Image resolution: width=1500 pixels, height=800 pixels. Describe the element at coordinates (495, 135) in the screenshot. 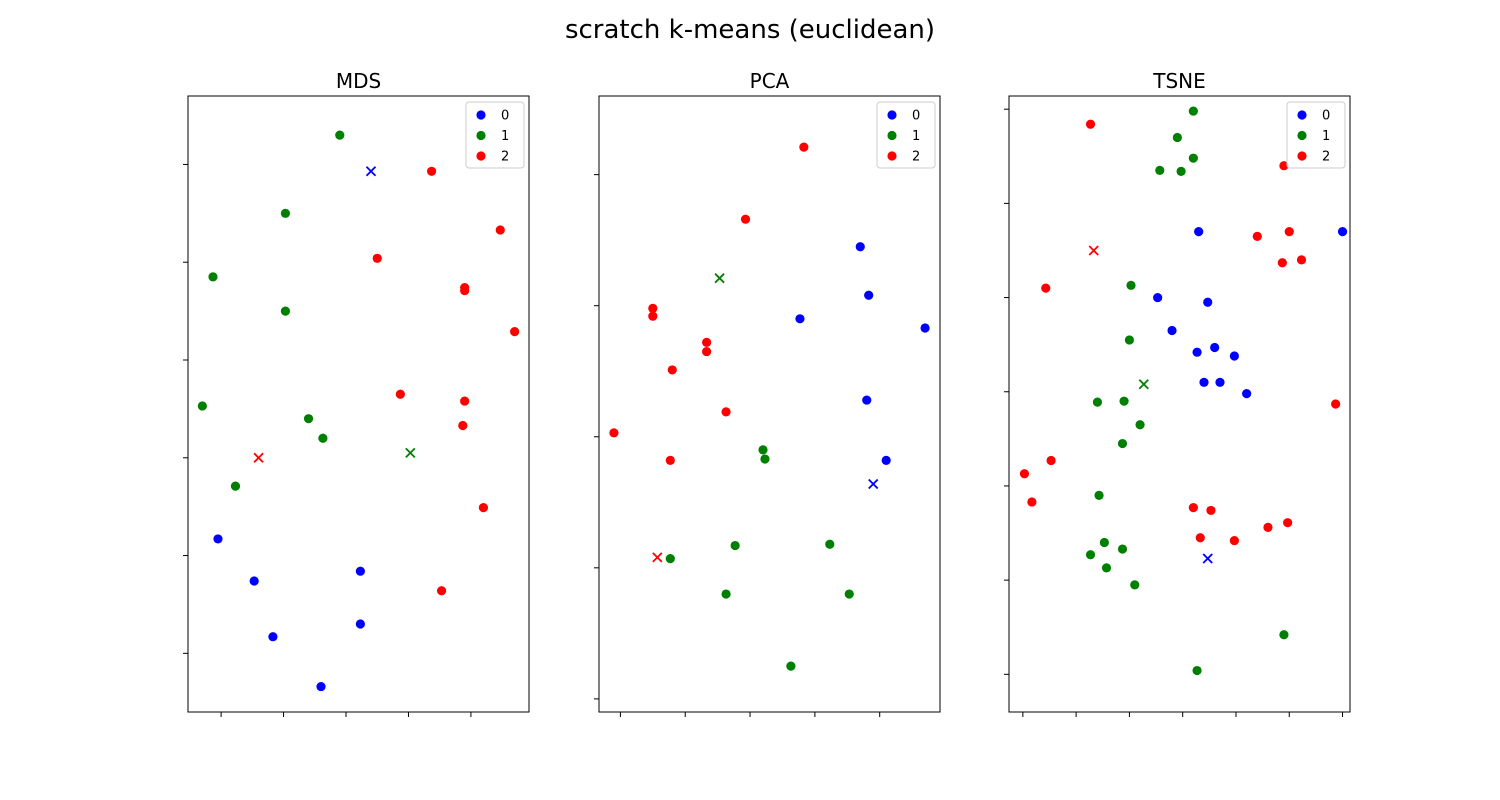

I see `legend: 0 1 2` at that location.